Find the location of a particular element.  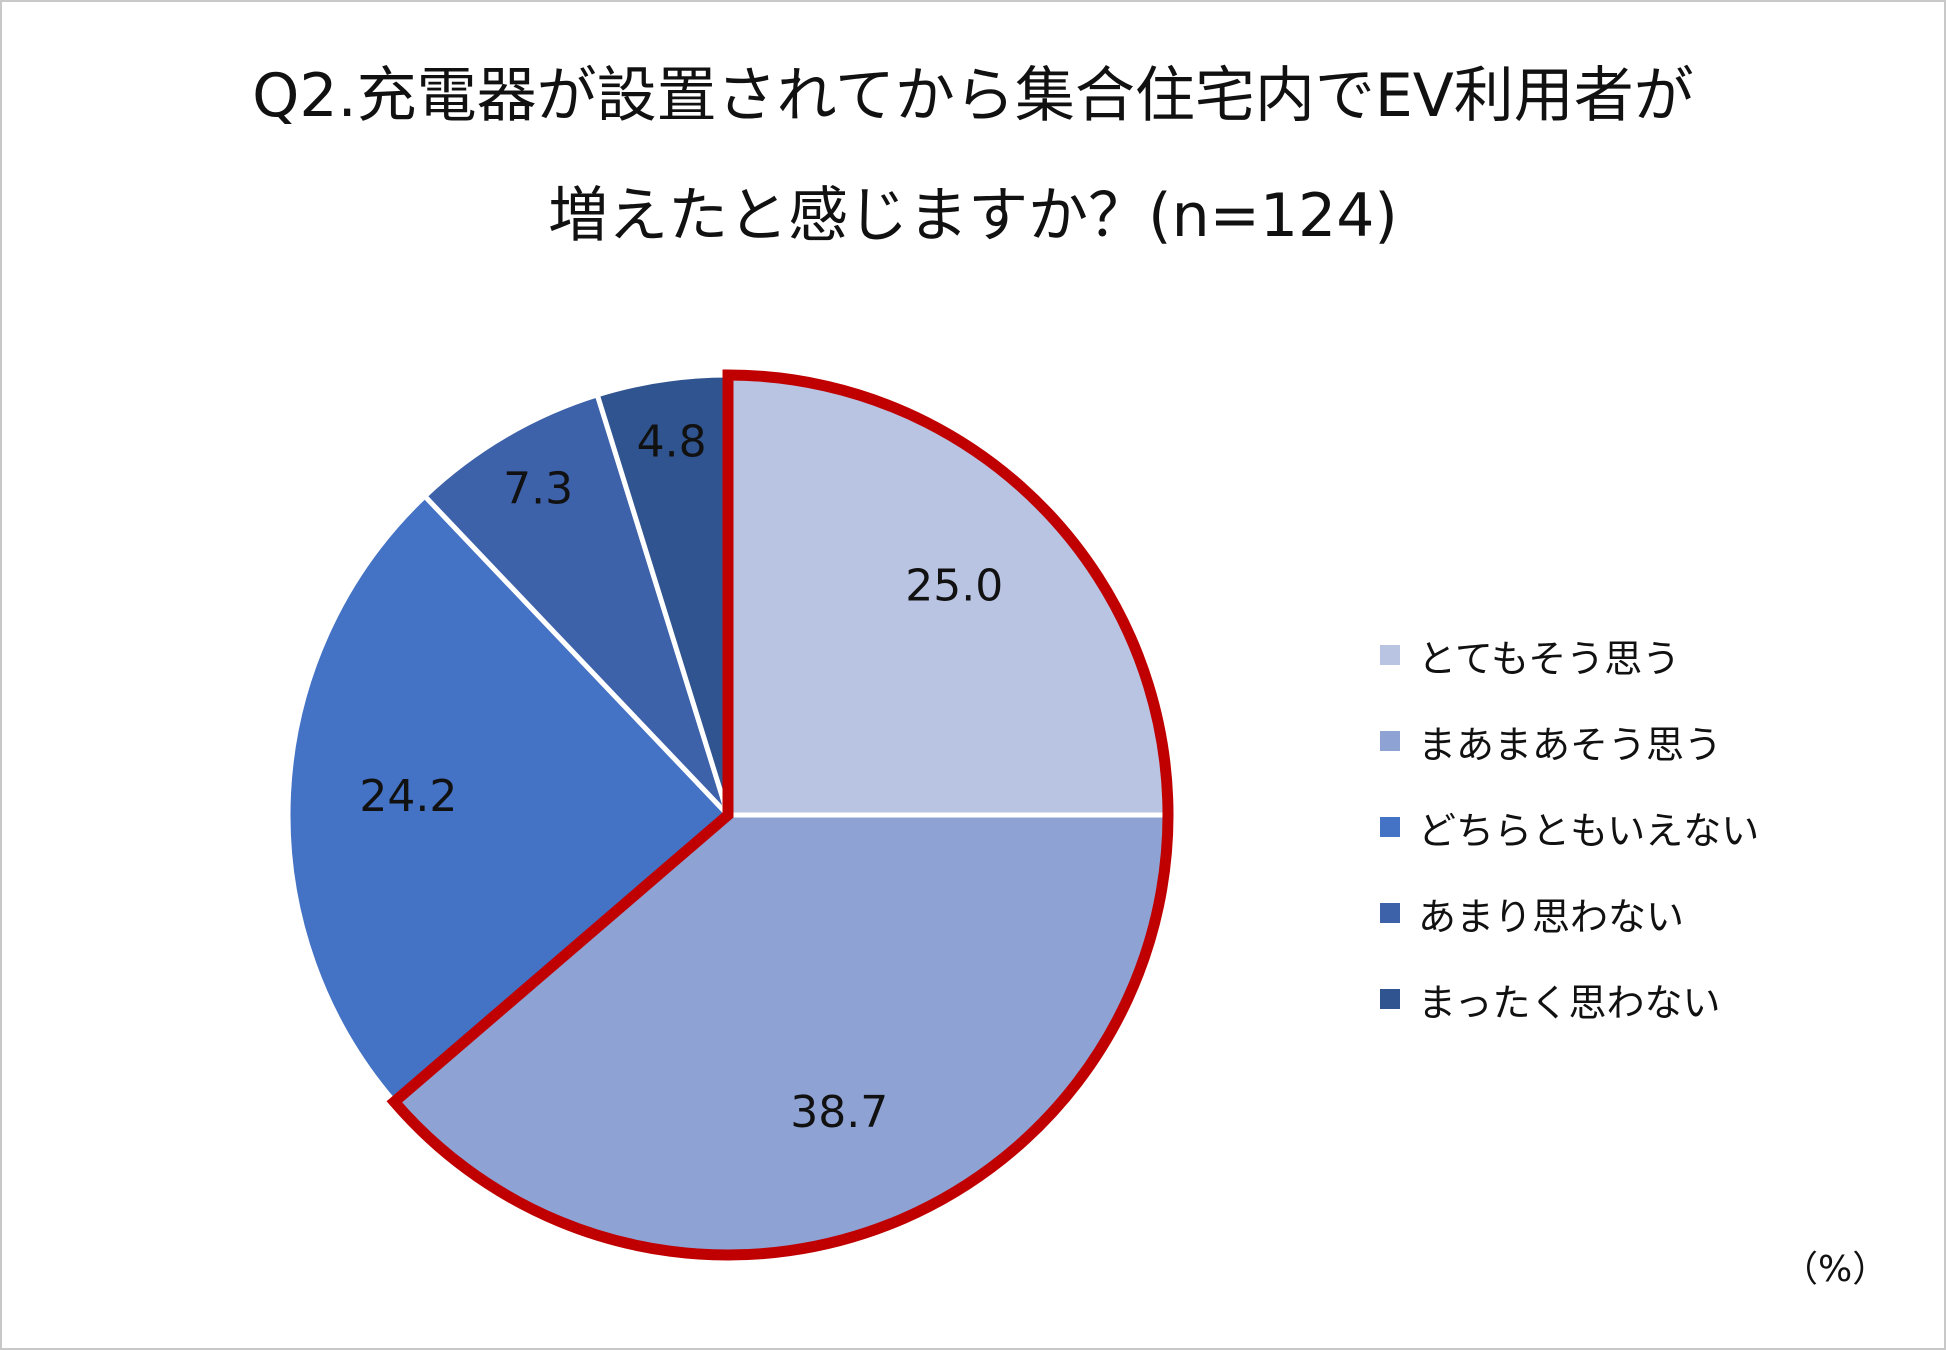

legend-label: あまり思わない is located at coordinates (1551, 916).